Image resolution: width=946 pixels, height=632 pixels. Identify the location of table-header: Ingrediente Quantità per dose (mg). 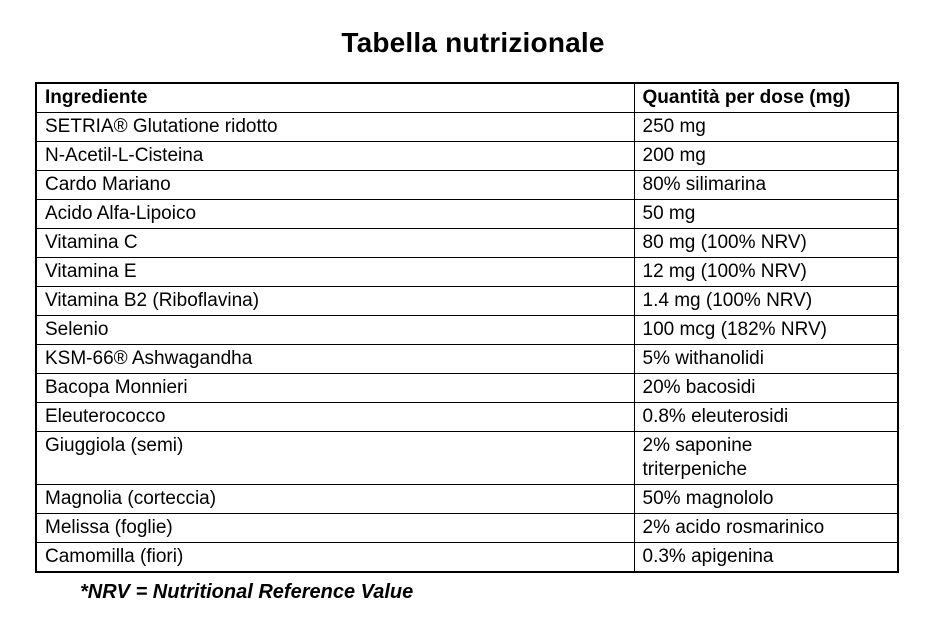
(467, 97).